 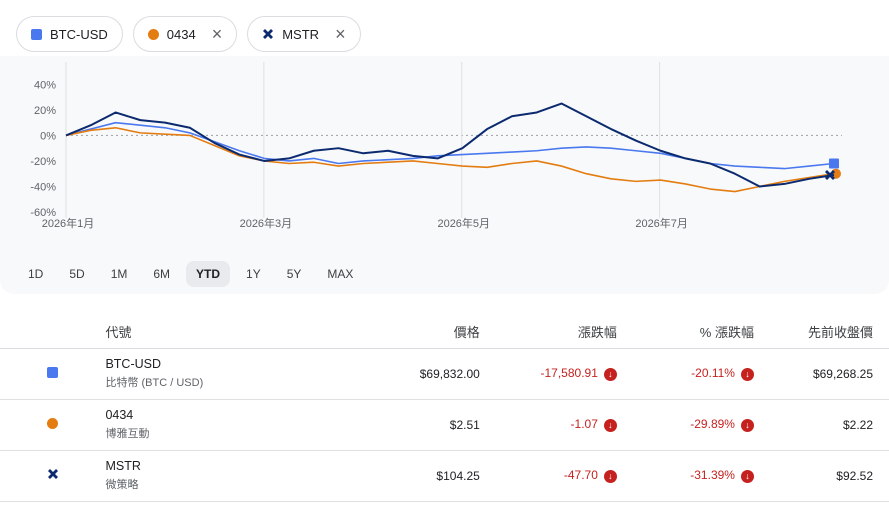 I want to click on row-price: $2.51, so click(x=403, y=425).